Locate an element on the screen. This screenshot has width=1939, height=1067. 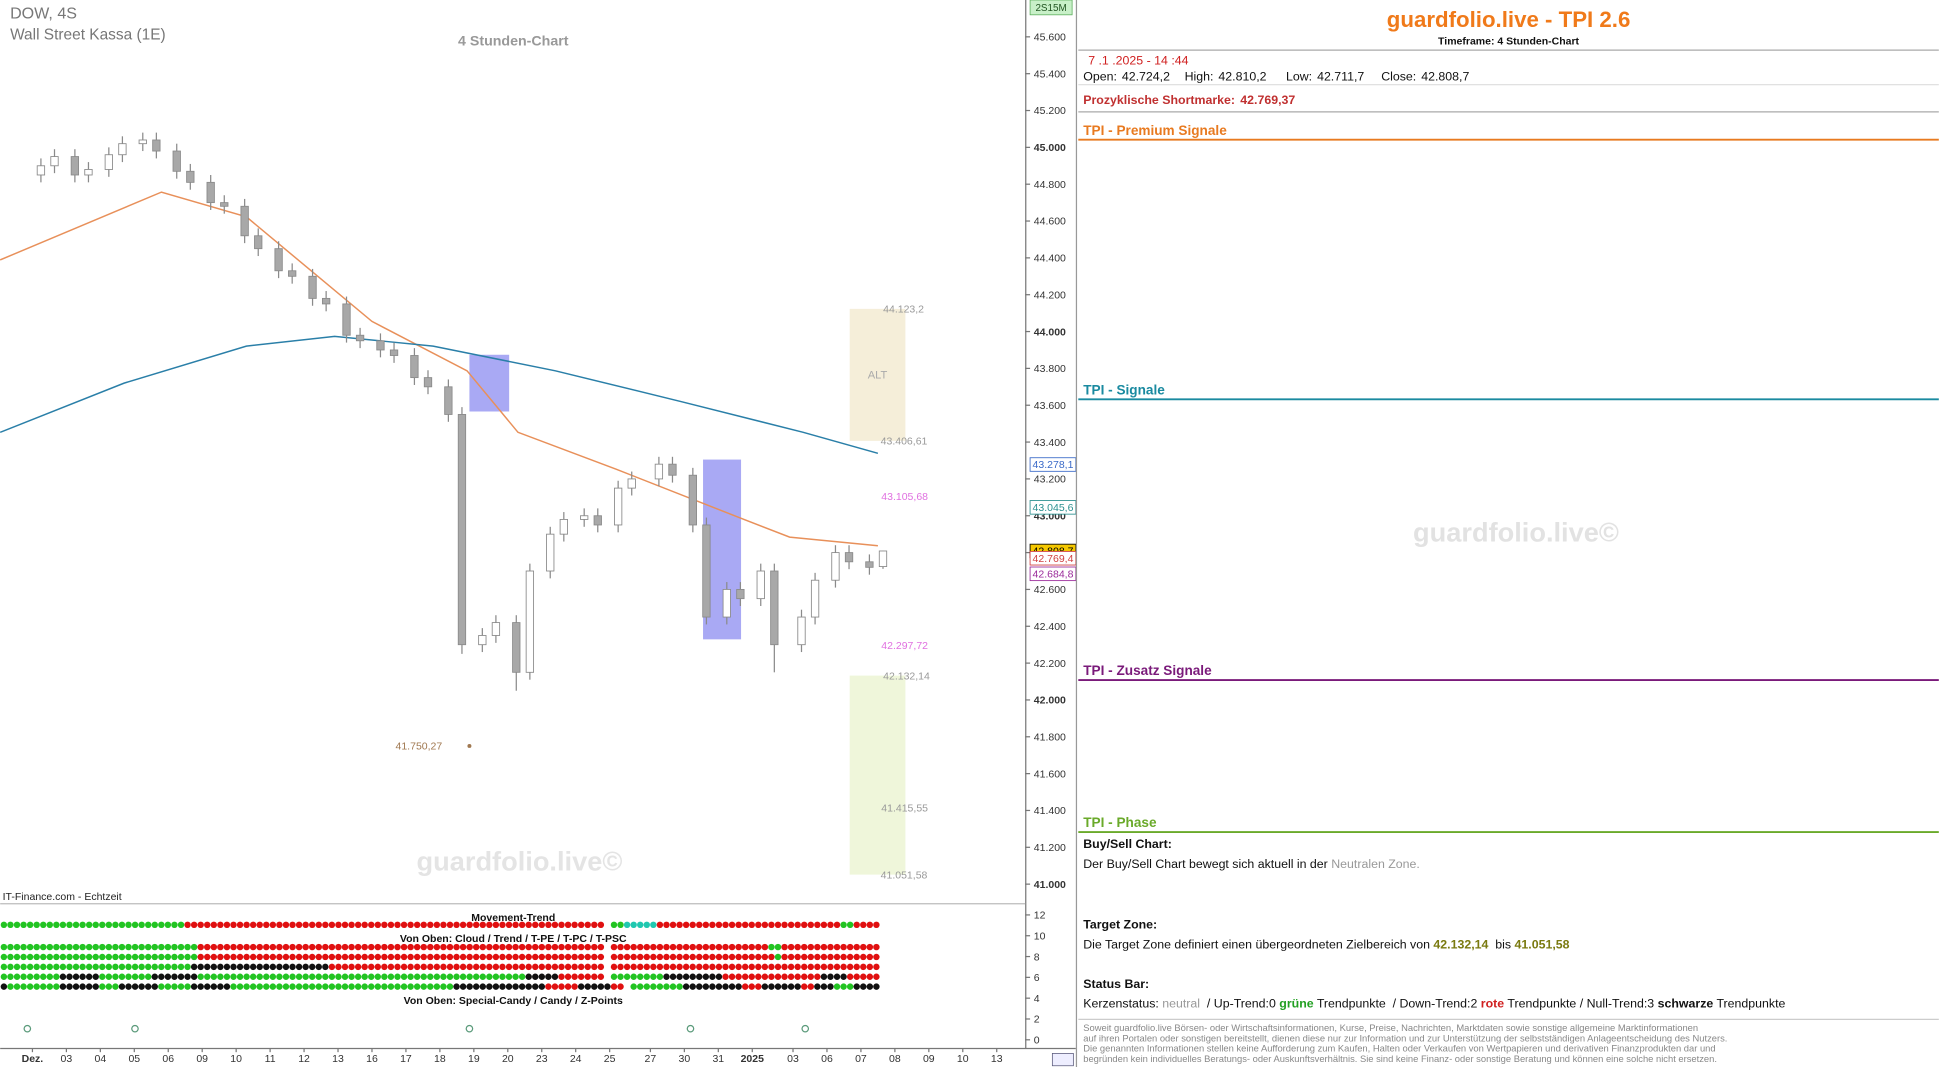
text: bis is located at coordinates (1501, 944).